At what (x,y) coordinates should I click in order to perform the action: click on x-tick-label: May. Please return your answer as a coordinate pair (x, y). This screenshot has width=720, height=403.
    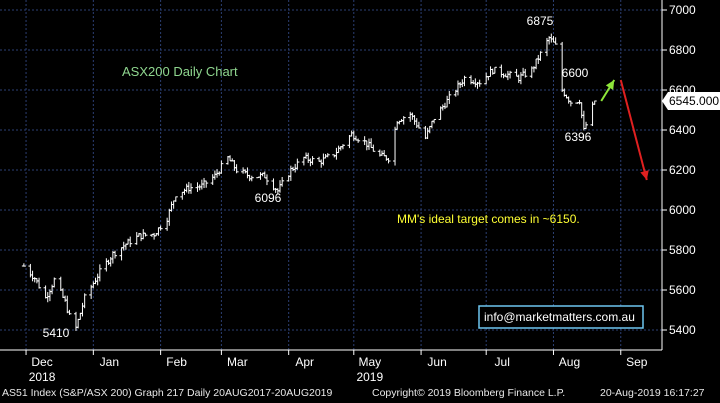
    Looking at the image, I should click on (369, 362).